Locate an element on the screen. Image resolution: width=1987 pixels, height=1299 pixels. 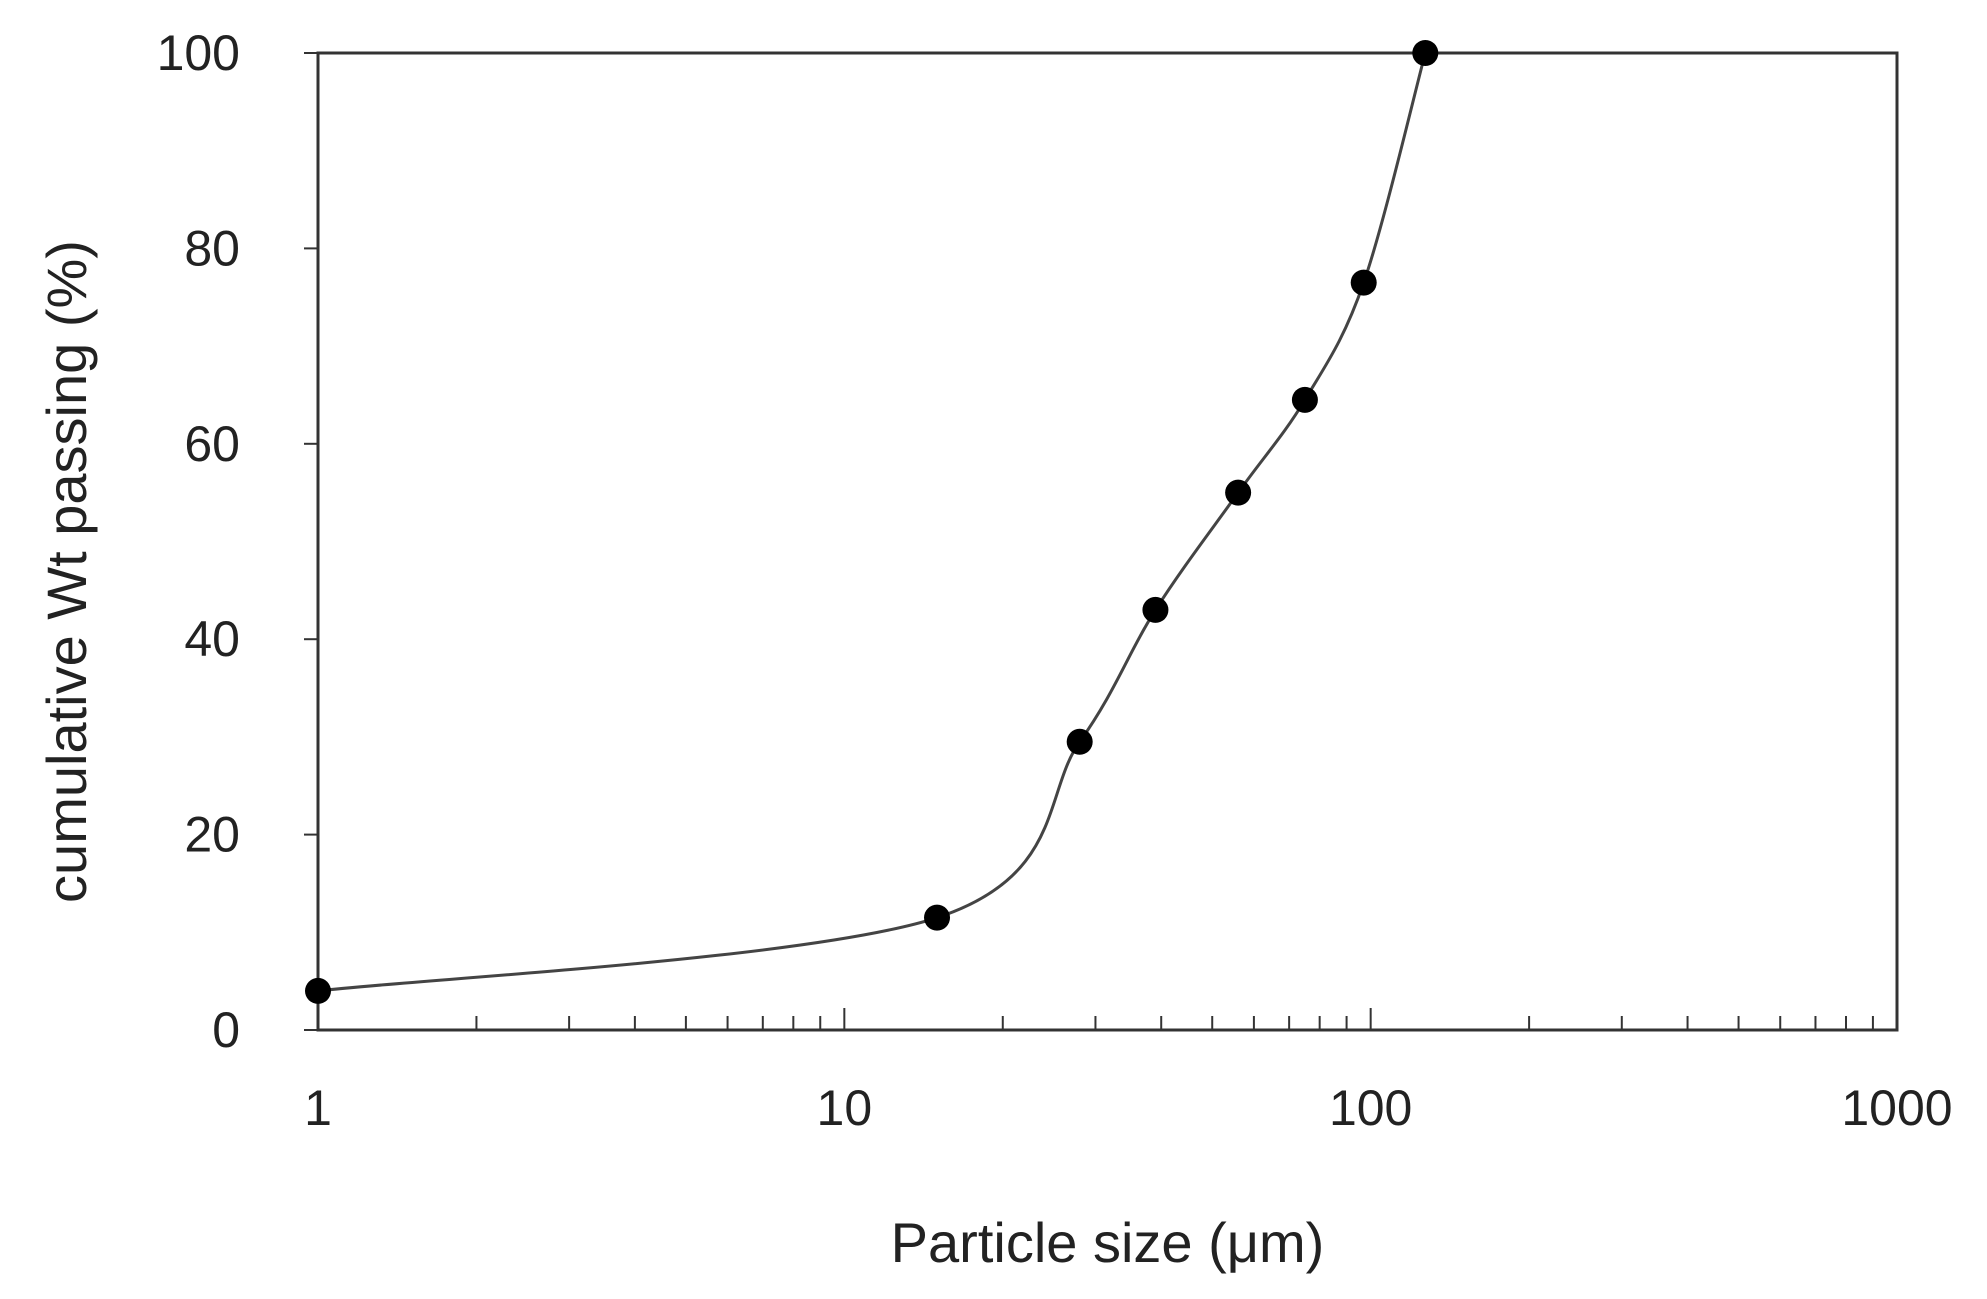
y-axis-ticks is located at coordinates (311, 541).